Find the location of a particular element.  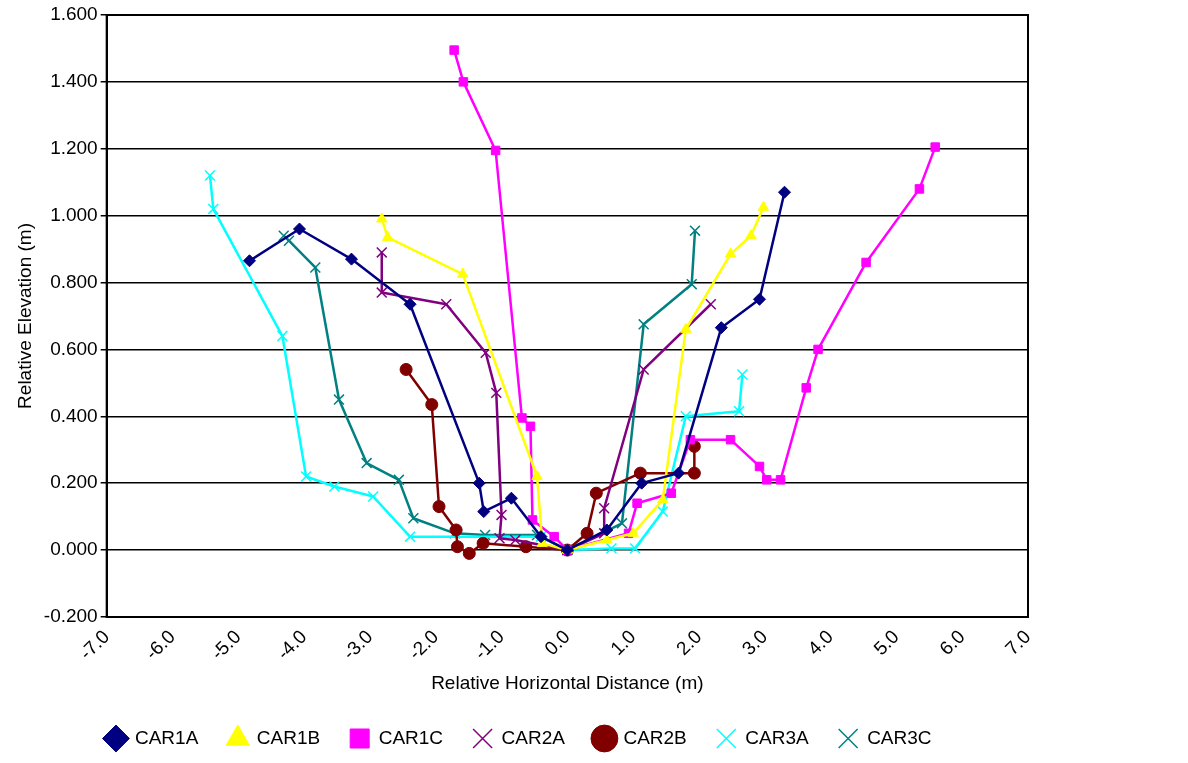

y-axis-title: Relative Elevation (m) is located at coordinates (24, 316).